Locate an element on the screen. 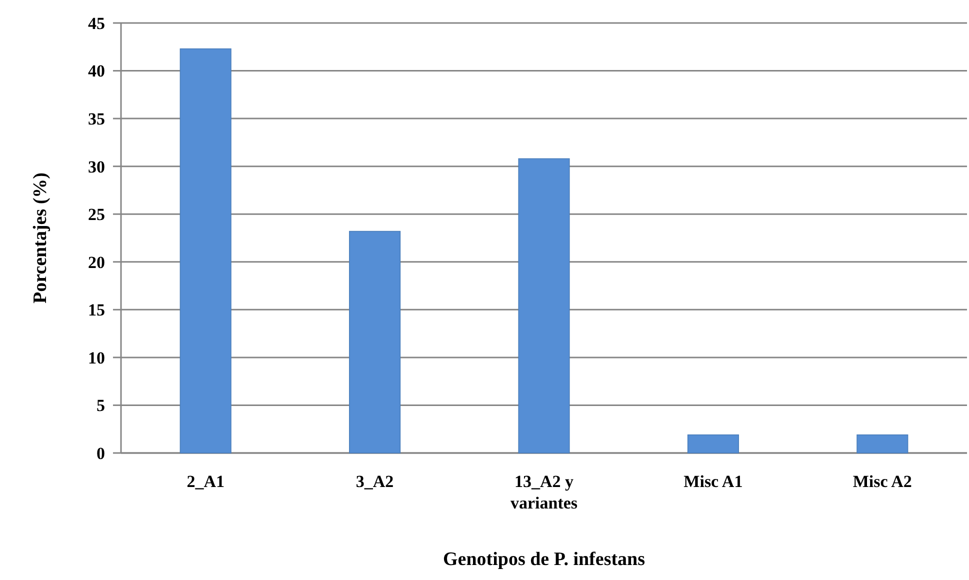  x-tick-label: Misc A1 is located at coordinates (713, 481).